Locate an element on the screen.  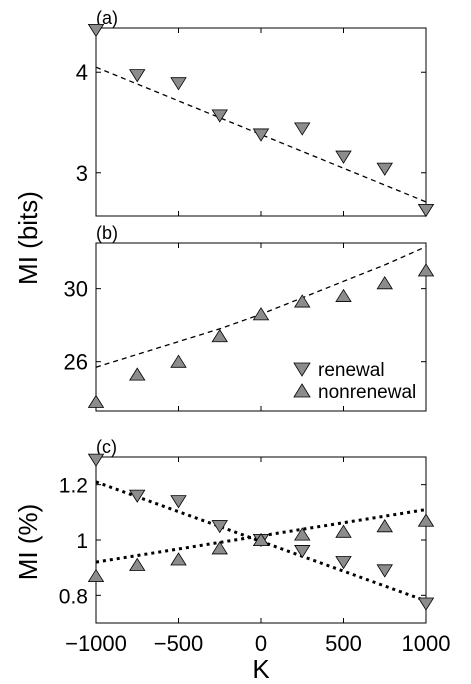
panel-c-ytick-label-2: 1.2 is located at coordinates (73, 486).